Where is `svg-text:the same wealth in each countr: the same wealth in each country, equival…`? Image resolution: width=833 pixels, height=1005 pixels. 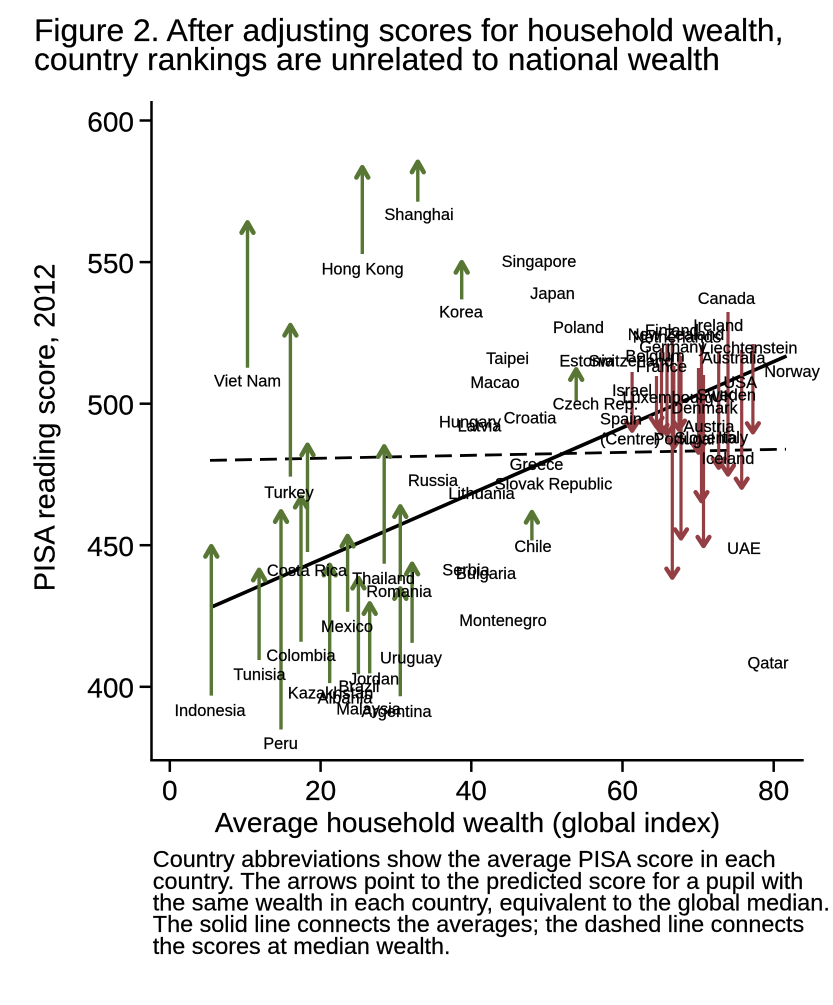
svg-text:the same wealth in each countr: the same wealth in each country, equival… is located at coordinates (491, 903).